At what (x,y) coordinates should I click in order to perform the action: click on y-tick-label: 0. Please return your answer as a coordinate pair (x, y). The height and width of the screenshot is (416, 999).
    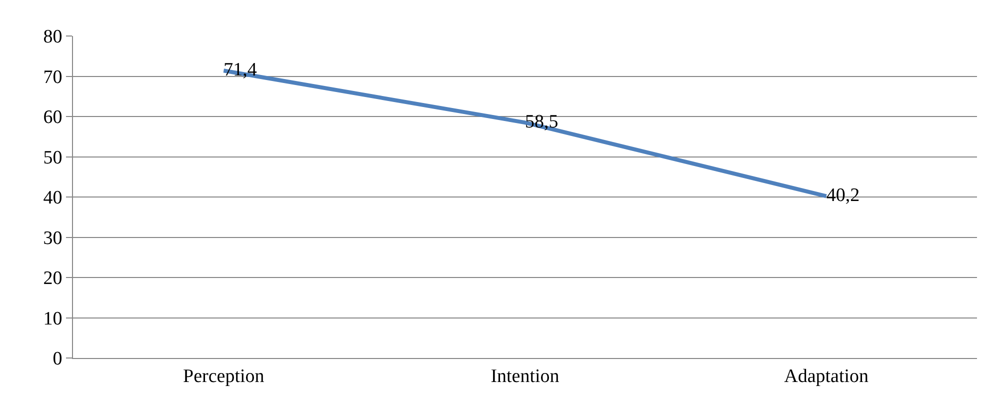
    Looking at the image, I should click on (57, 359).